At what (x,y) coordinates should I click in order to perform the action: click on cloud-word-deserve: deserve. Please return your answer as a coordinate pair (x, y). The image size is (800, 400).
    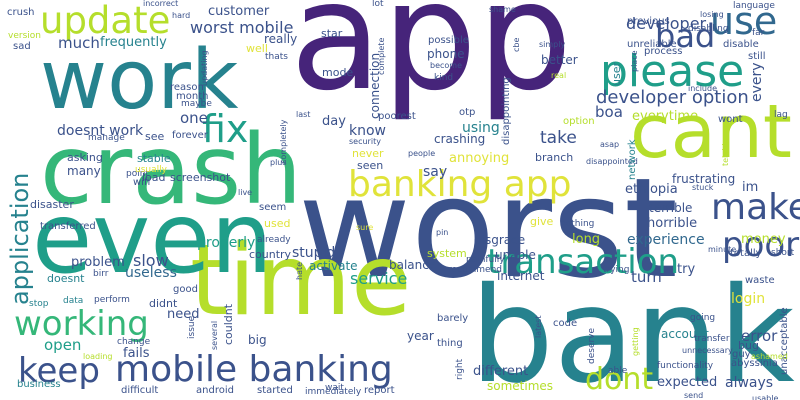
    Looking at the image, I should click on (592, 345).